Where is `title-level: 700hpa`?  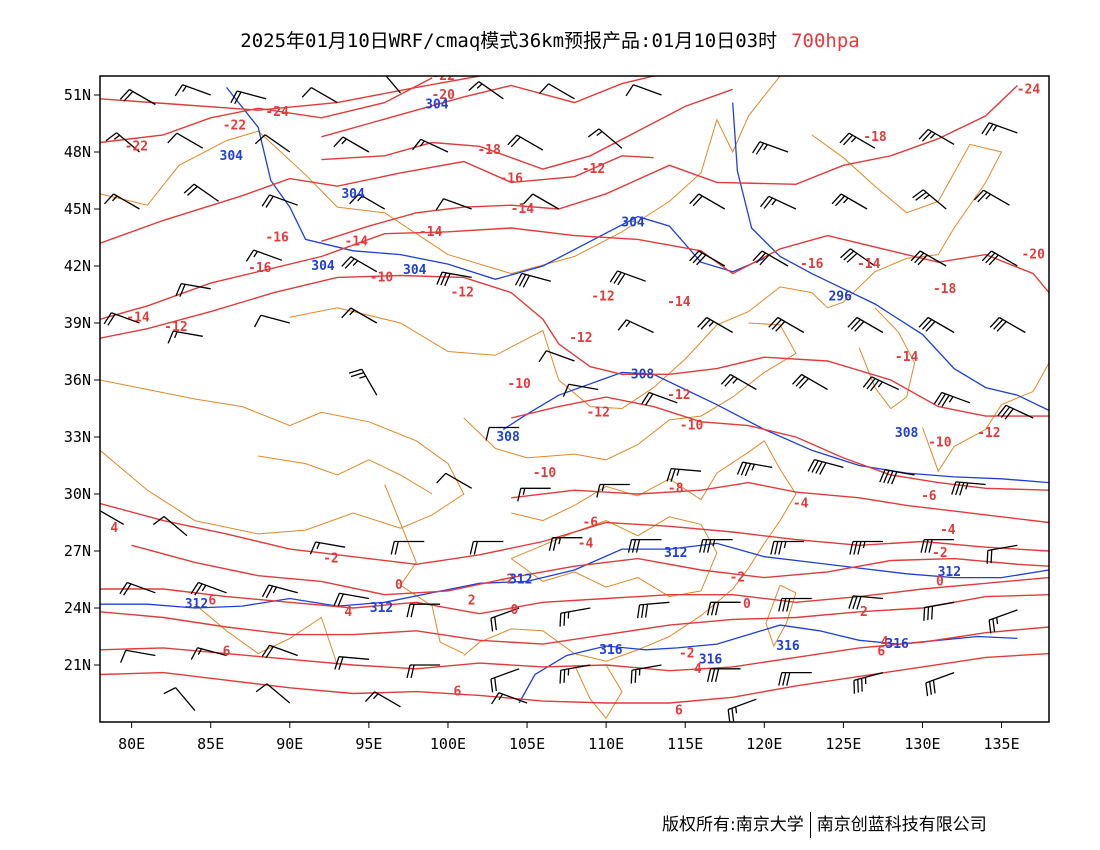 title-level: 700hpa is located at coordinates (825, 41).